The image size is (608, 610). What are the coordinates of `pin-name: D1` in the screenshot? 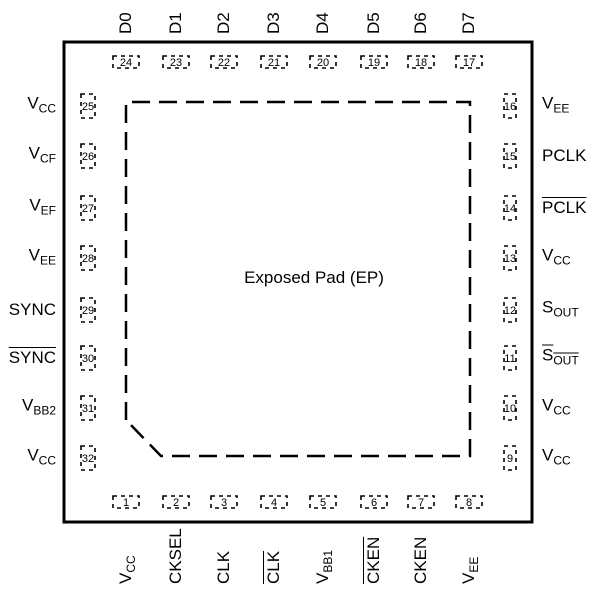 It's located at (175, 23).